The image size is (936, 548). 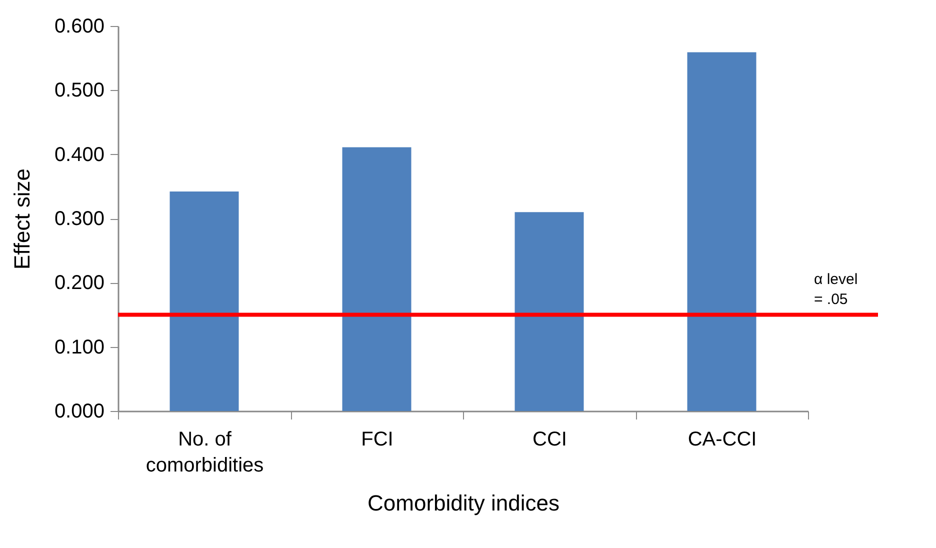 What do you see at coordinates (722, 439) in the screenshot?
I see `x-tick-label: CA-CCI` at bounding box center [722, 439].